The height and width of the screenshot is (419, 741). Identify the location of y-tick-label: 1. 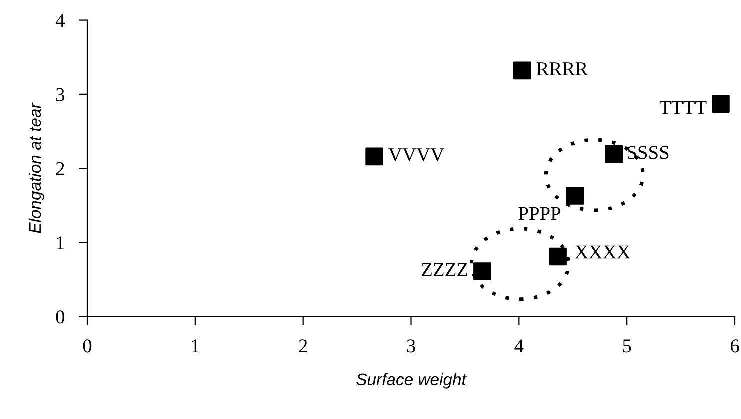
(60, 243).